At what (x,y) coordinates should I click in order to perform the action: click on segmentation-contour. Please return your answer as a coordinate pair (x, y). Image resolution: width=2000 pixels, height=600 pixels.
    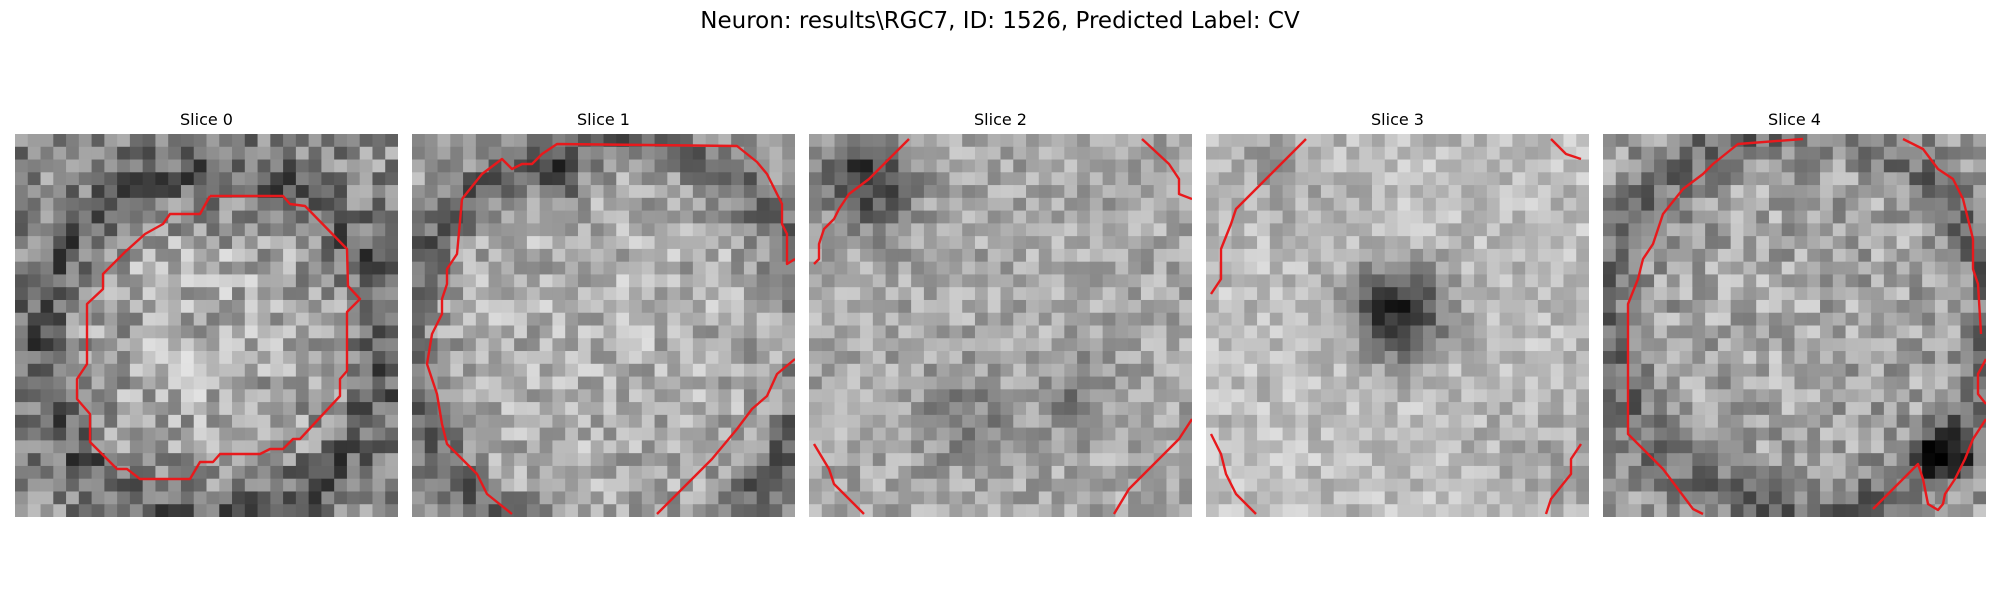
    Looking at the image, I should click on (469, 356).